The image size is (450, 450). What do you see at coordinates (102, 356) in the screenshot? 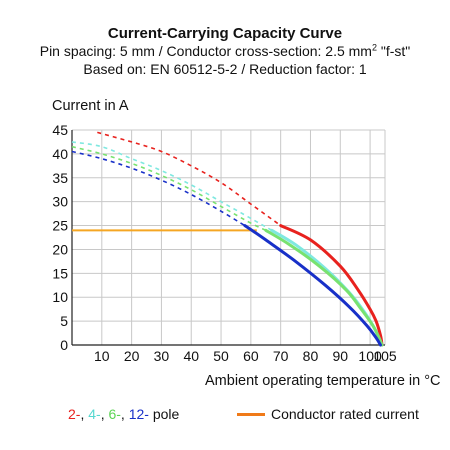
I see `x-tick-label: 10` at bounding box center [102, 356].